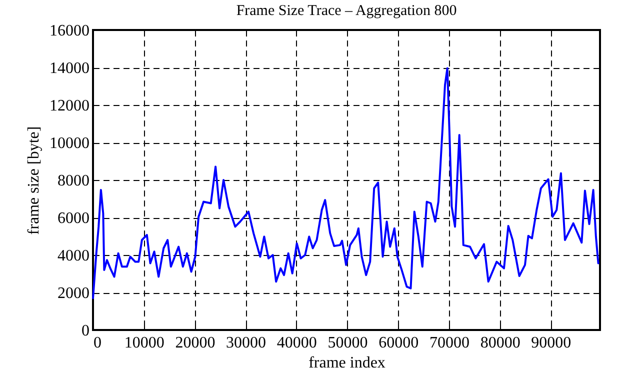 Image resolution: width=624 pixels, height=380 pixels. What do you see at coordinates (500, 343) in the screenshot?
I see `x-tick-label: 80000` at bounding box center [500, 343].